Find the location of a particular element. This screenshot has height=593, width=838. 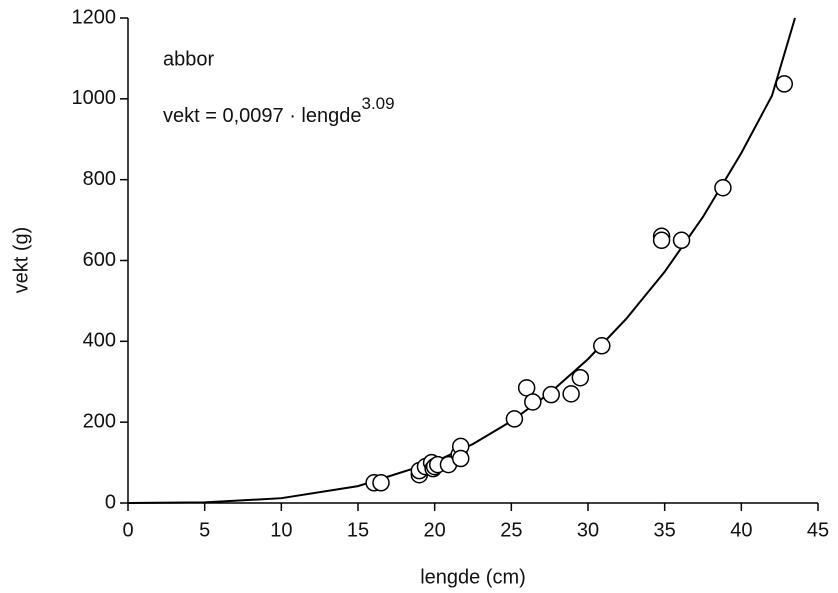

y-tick-label: 1200 is located at coordinates (94, 17).